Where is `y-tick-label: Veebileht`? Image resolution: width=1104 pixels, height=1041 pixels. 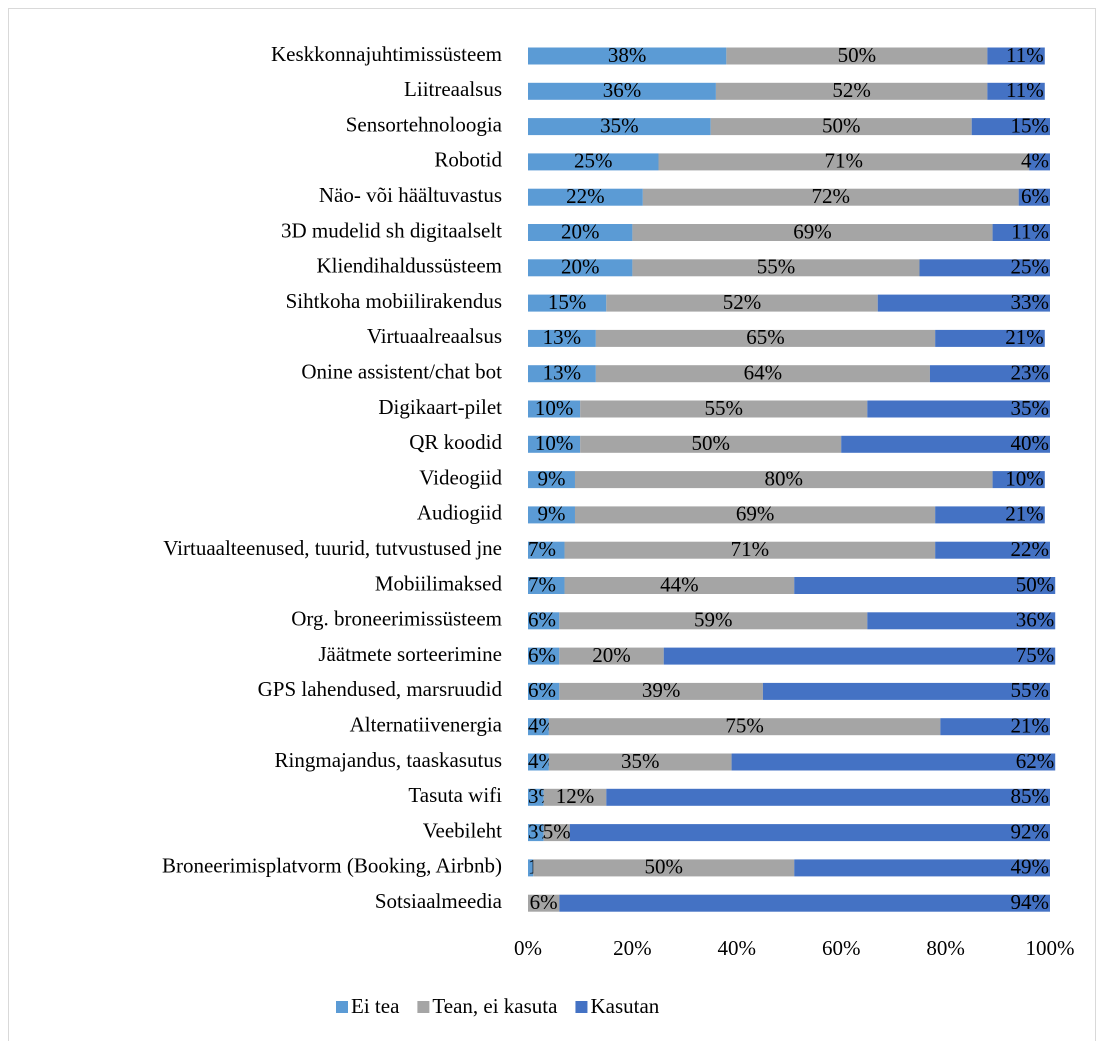 y-tick-label: Veebileht is located at coordinates (462, 830).